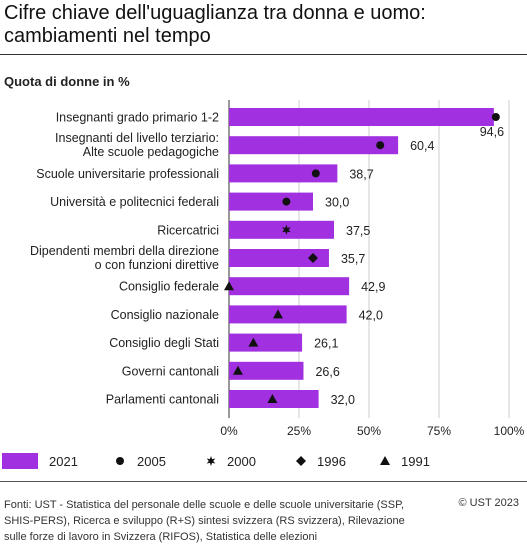 Image resolution: width=527 pixels, height=545 pixels. I want to click on marker-2000, so click(286, 229).